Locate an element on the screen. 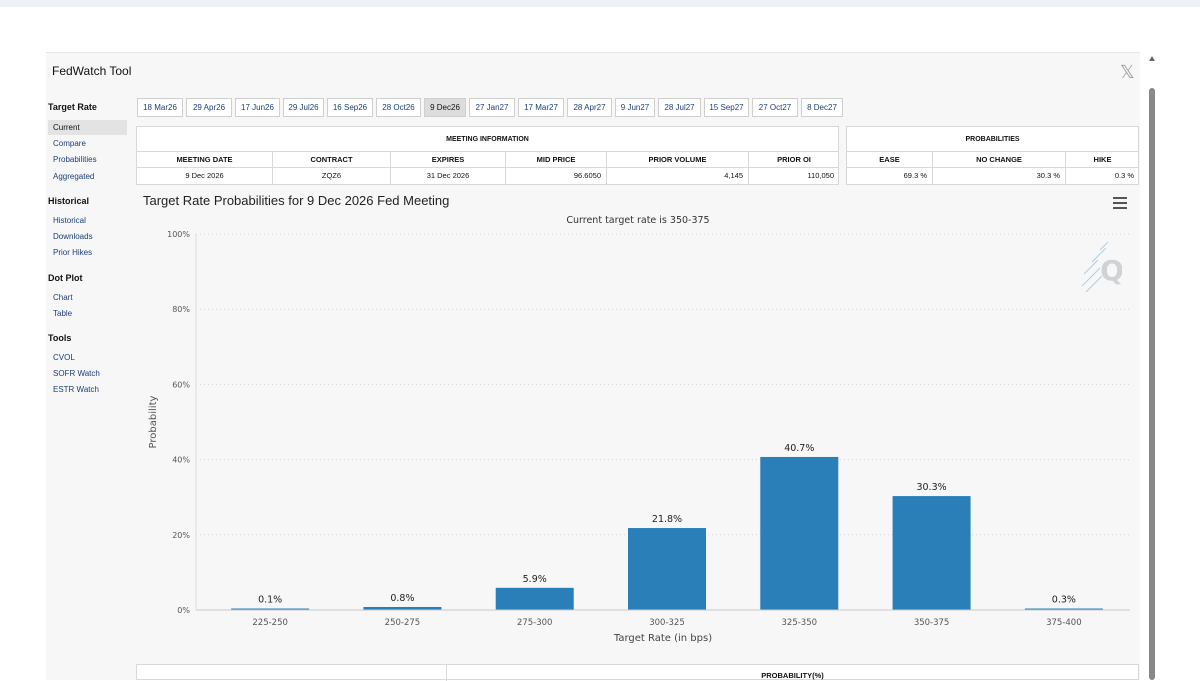 This screenshot has height=681, width=1200. col-ease: EASE is located at coordinates (890, 160).